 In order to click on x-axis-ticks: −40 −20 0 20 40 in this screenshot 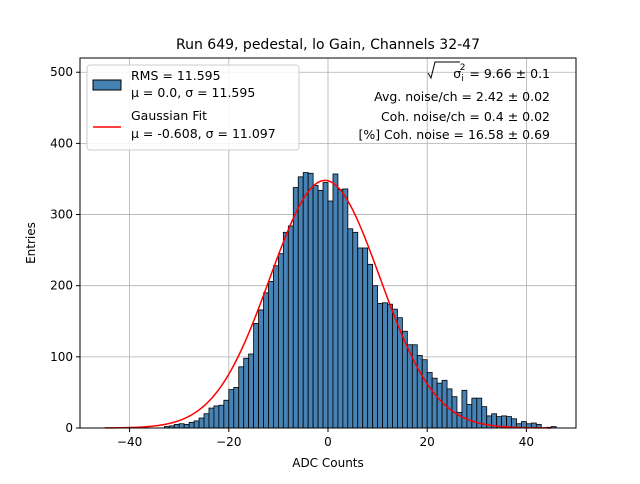, I will do `click(325, 438)`.